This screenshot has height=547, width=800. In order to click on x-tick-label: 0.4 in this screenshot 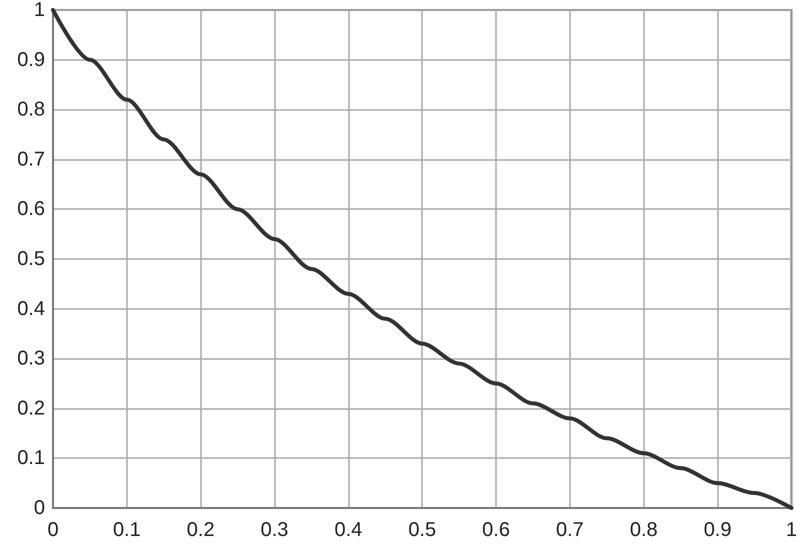, I will do `click(348, 530)`.